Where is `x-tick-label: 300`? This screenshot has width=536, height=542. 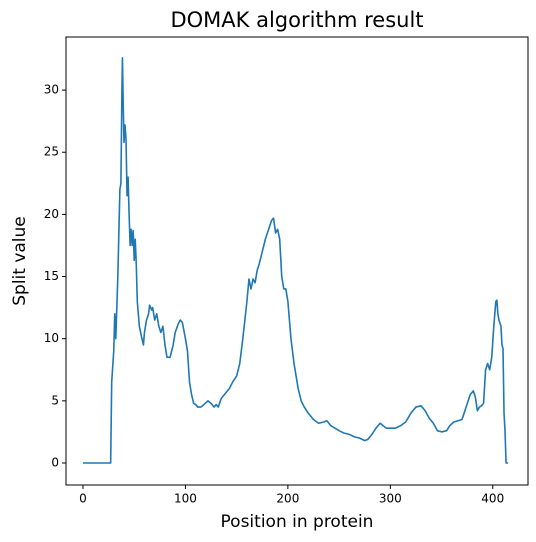 x-tick-label: 300 is located at coordinates (390, 499).